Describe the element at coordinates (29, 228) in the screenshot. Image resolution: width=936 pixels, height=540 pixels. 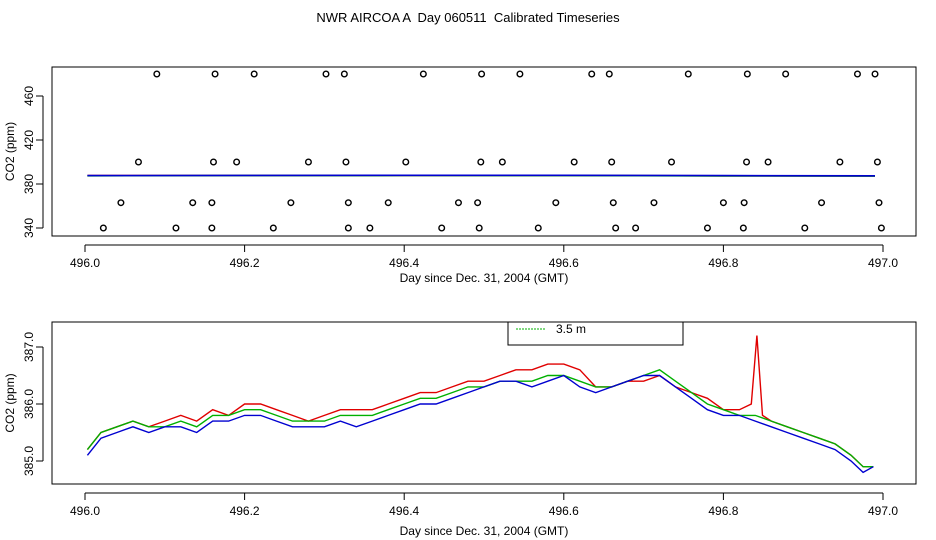
I see `y-tick-label: 340` at that location.